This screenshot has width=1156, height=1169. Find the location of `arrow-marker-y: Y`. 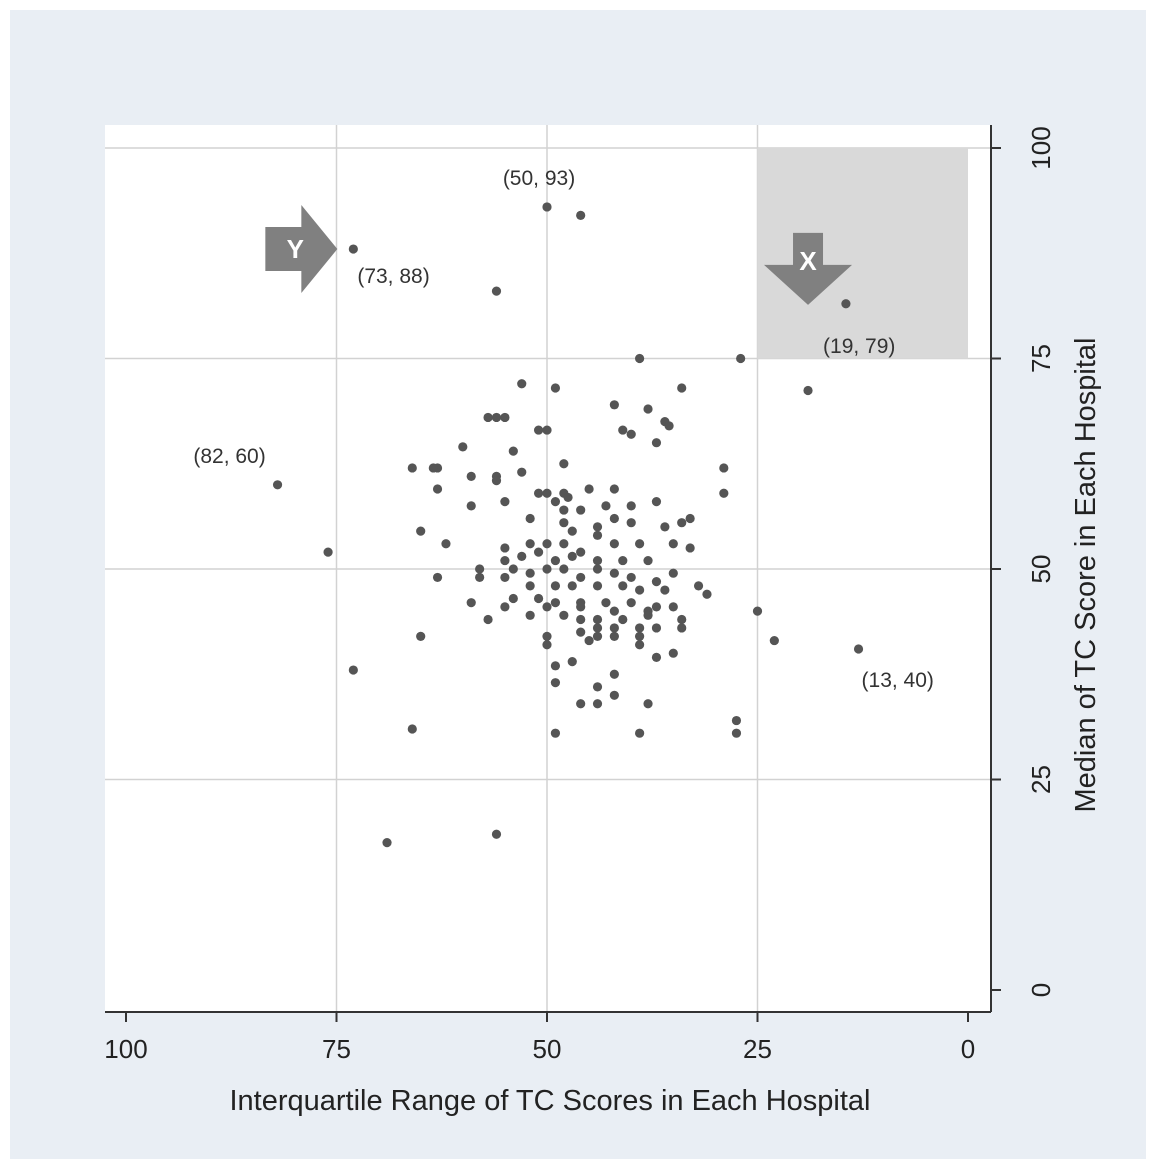

arrow-marker-y: Y is located at coordinates (301, 249).